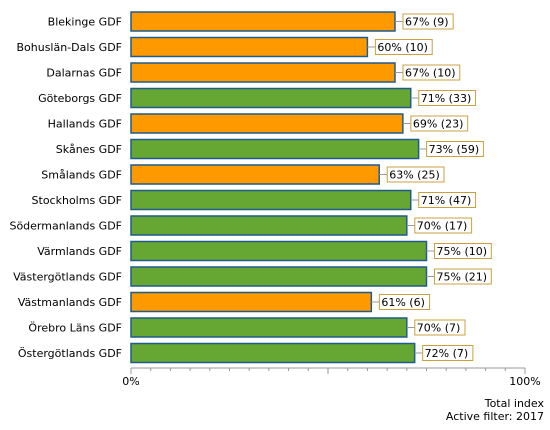 The height and width of the screenshot is (430, 550). Describe the element at coordinates (70, 353) in the screenshot. I see `category-label: Östergötlands GDF` at that location.